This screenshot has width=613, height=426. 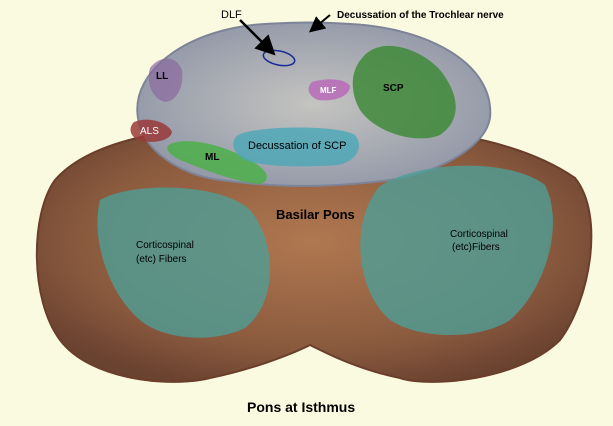 I want to click on scp-overlay, so click(x=404, y=92).